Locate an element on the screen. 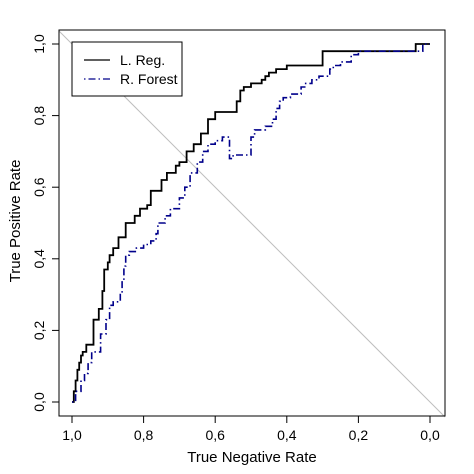 The height and width of the screenshot is (474, 474). x-tick-label: 0,2 is located at coordinates (359, 435).